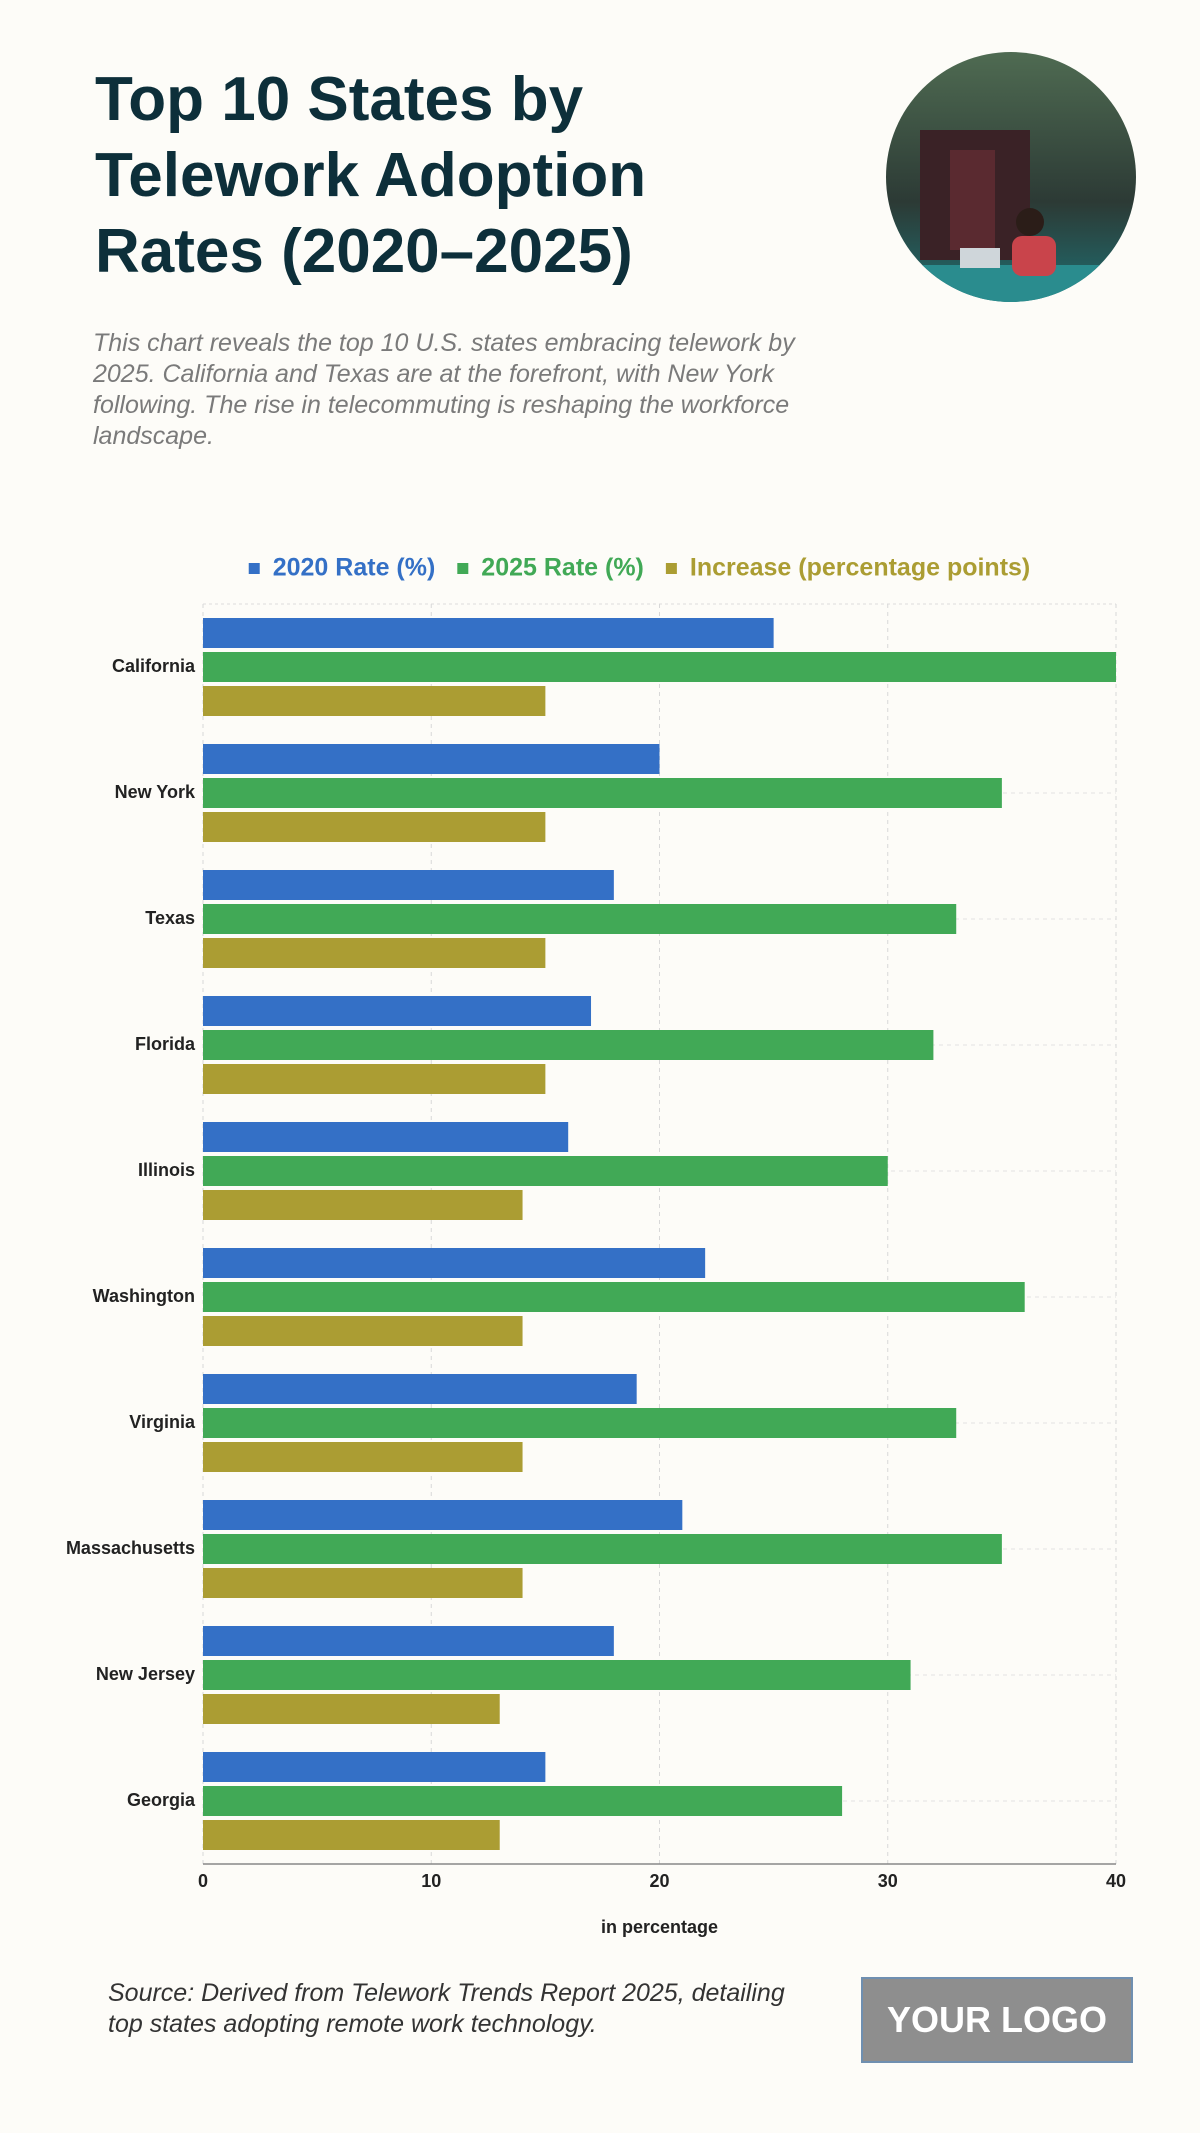 The height and width of the screenshot is (2133, 1200). Describe the element at coordinates (354, 568) in the screenshot. I see `legend-label: 2020 Rate (%)` at that location.